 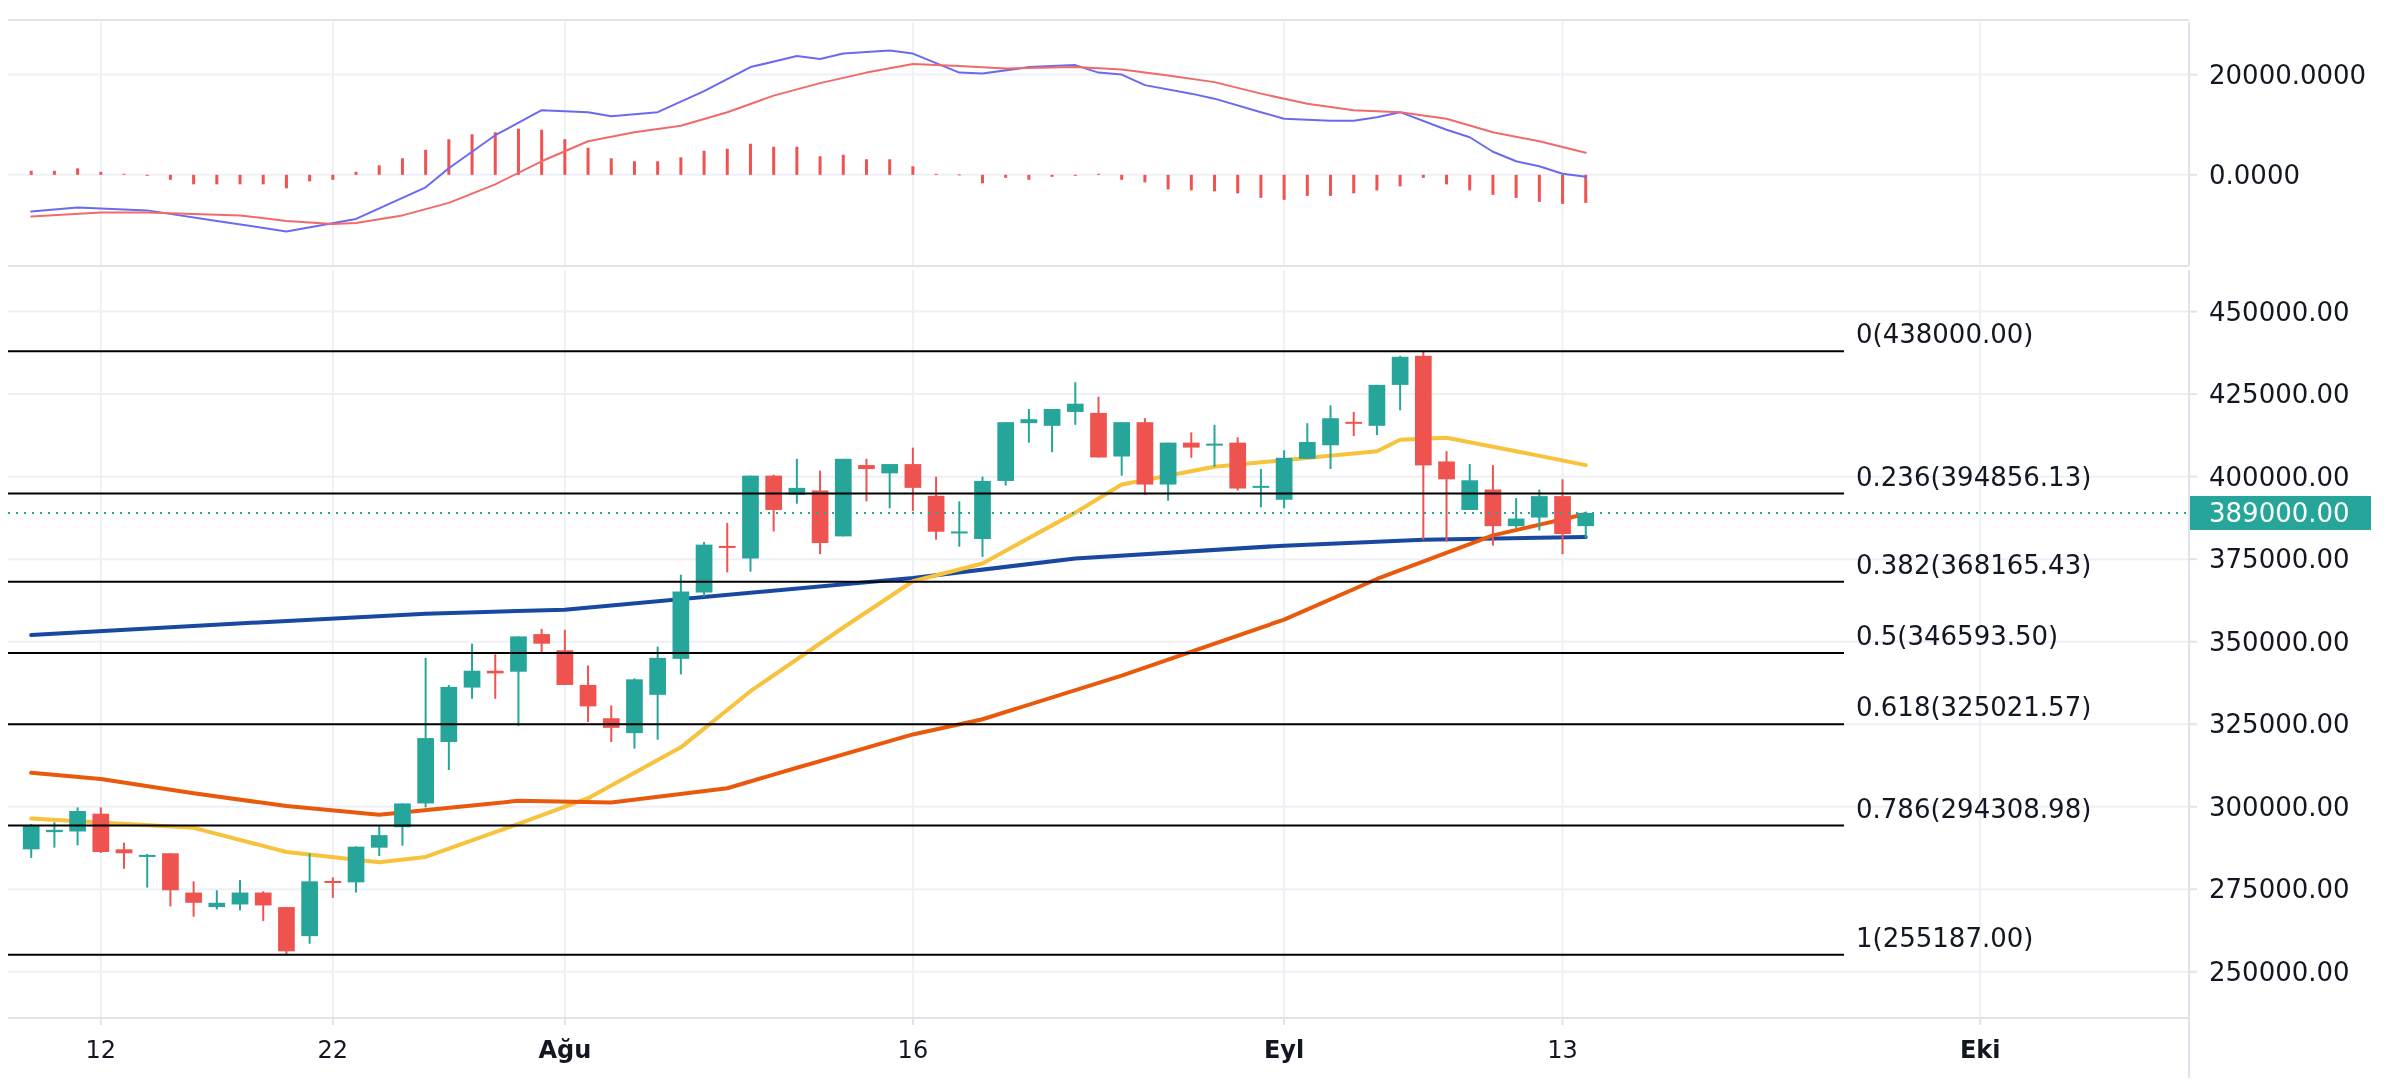 What do you see at coordinates (2254, 174) in the screenshot?
I see `y-tick-label: 0.0000` at bounding box center [2254, 174].